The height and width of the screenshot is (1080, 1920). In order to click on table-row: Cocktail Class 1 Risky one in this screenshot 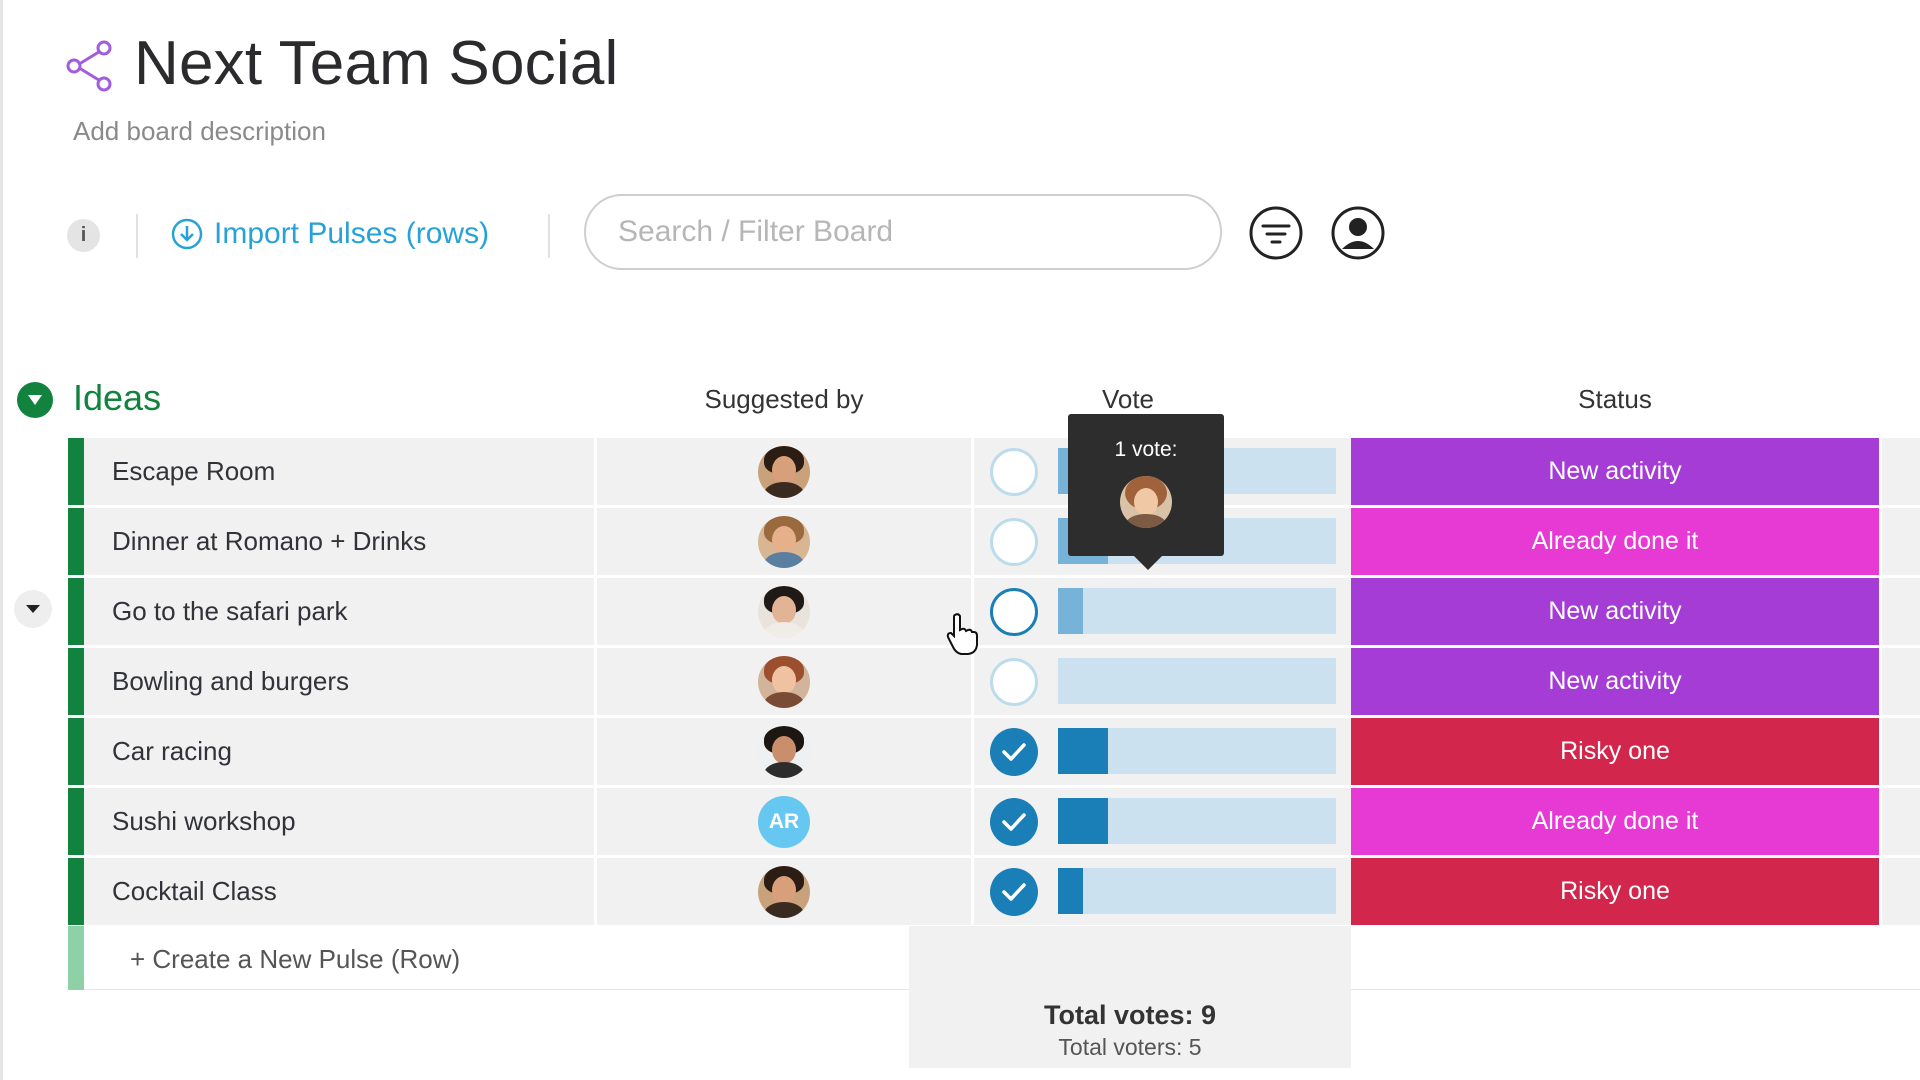, I will do `click(994, 891)`.